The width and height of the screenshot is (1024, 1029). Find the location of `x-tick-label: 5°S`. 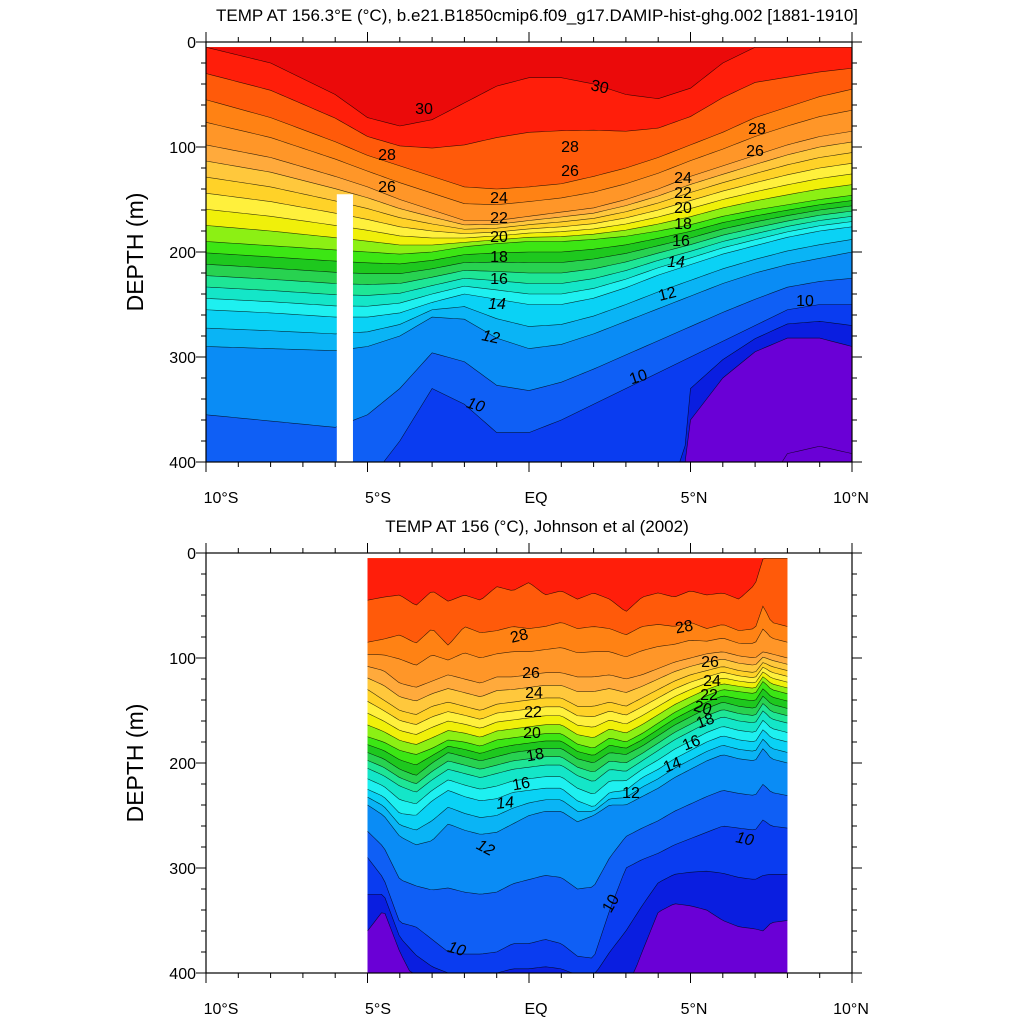

x-tick-label: 5°S is located at coordinates (378, 1009).